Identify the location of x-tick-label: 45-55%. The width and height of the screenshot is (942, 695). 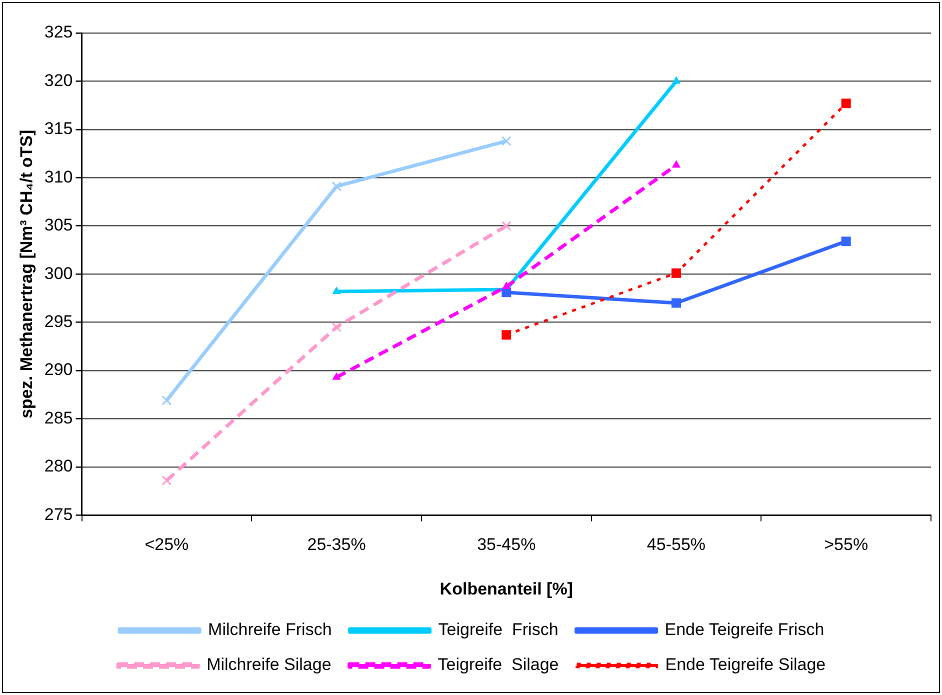
(676, 544).